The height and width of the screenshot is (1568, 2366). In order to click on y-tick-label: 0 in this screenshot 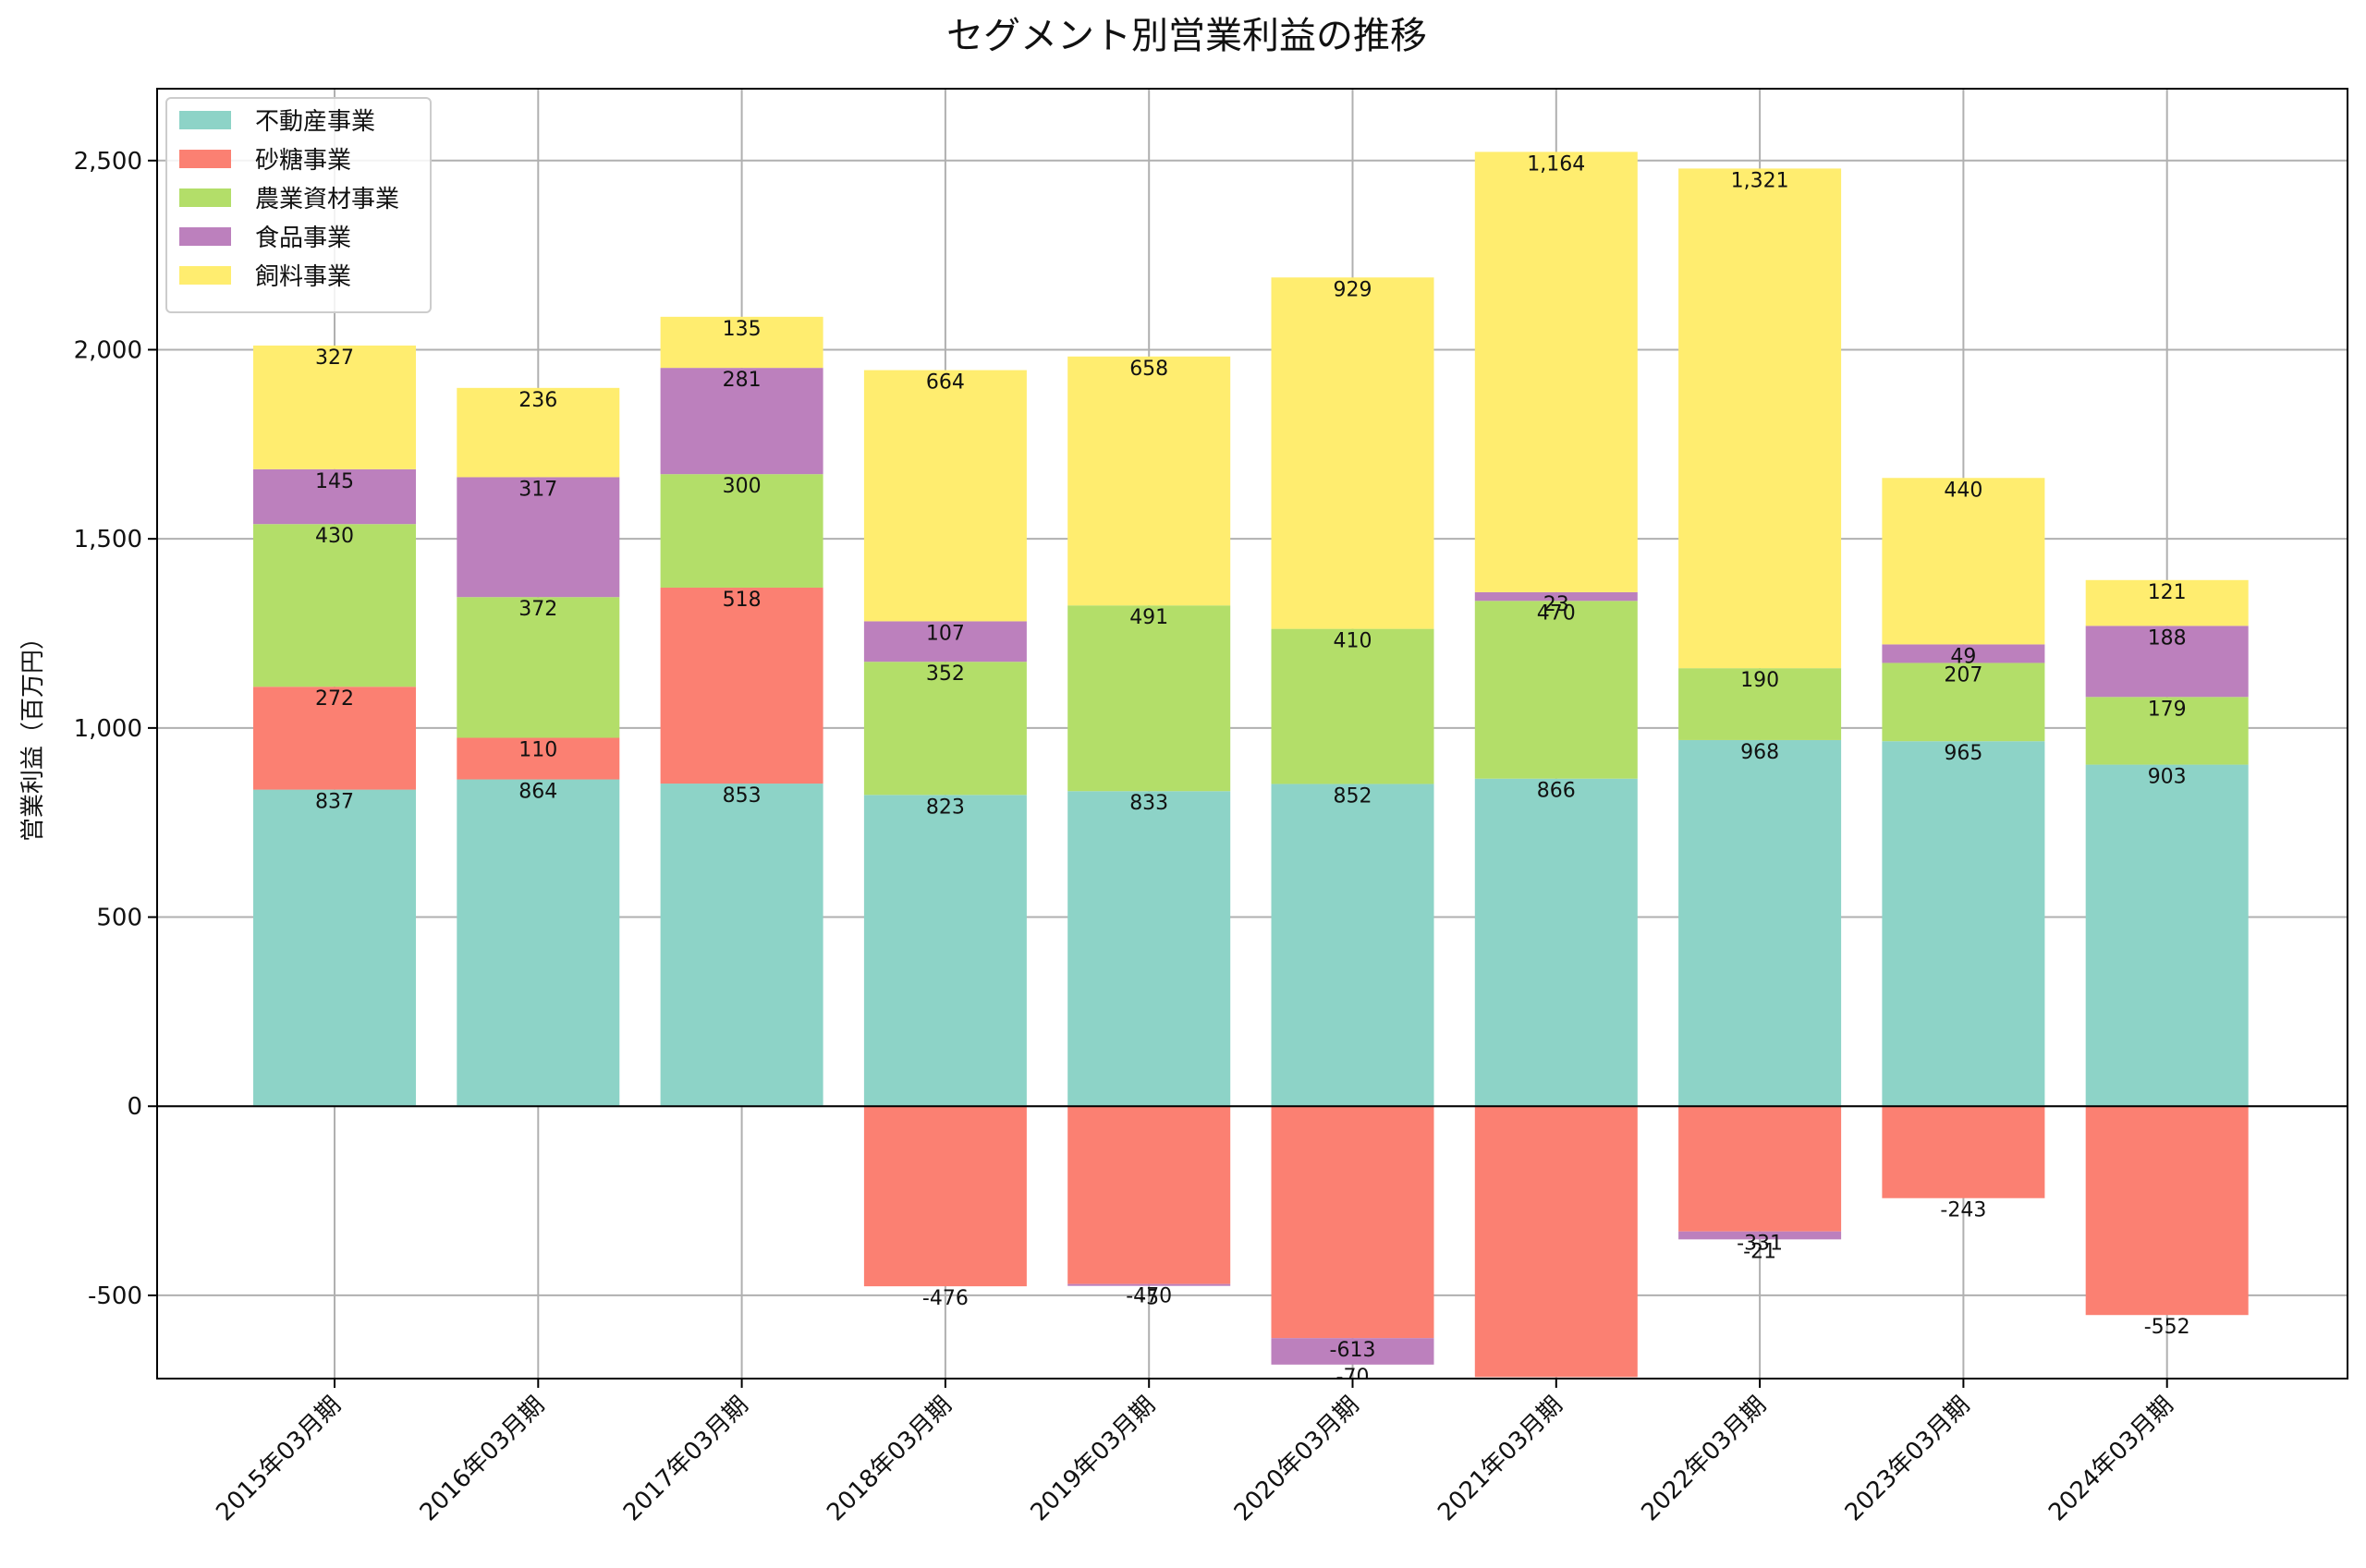, I will do `click(134, 1107)`.